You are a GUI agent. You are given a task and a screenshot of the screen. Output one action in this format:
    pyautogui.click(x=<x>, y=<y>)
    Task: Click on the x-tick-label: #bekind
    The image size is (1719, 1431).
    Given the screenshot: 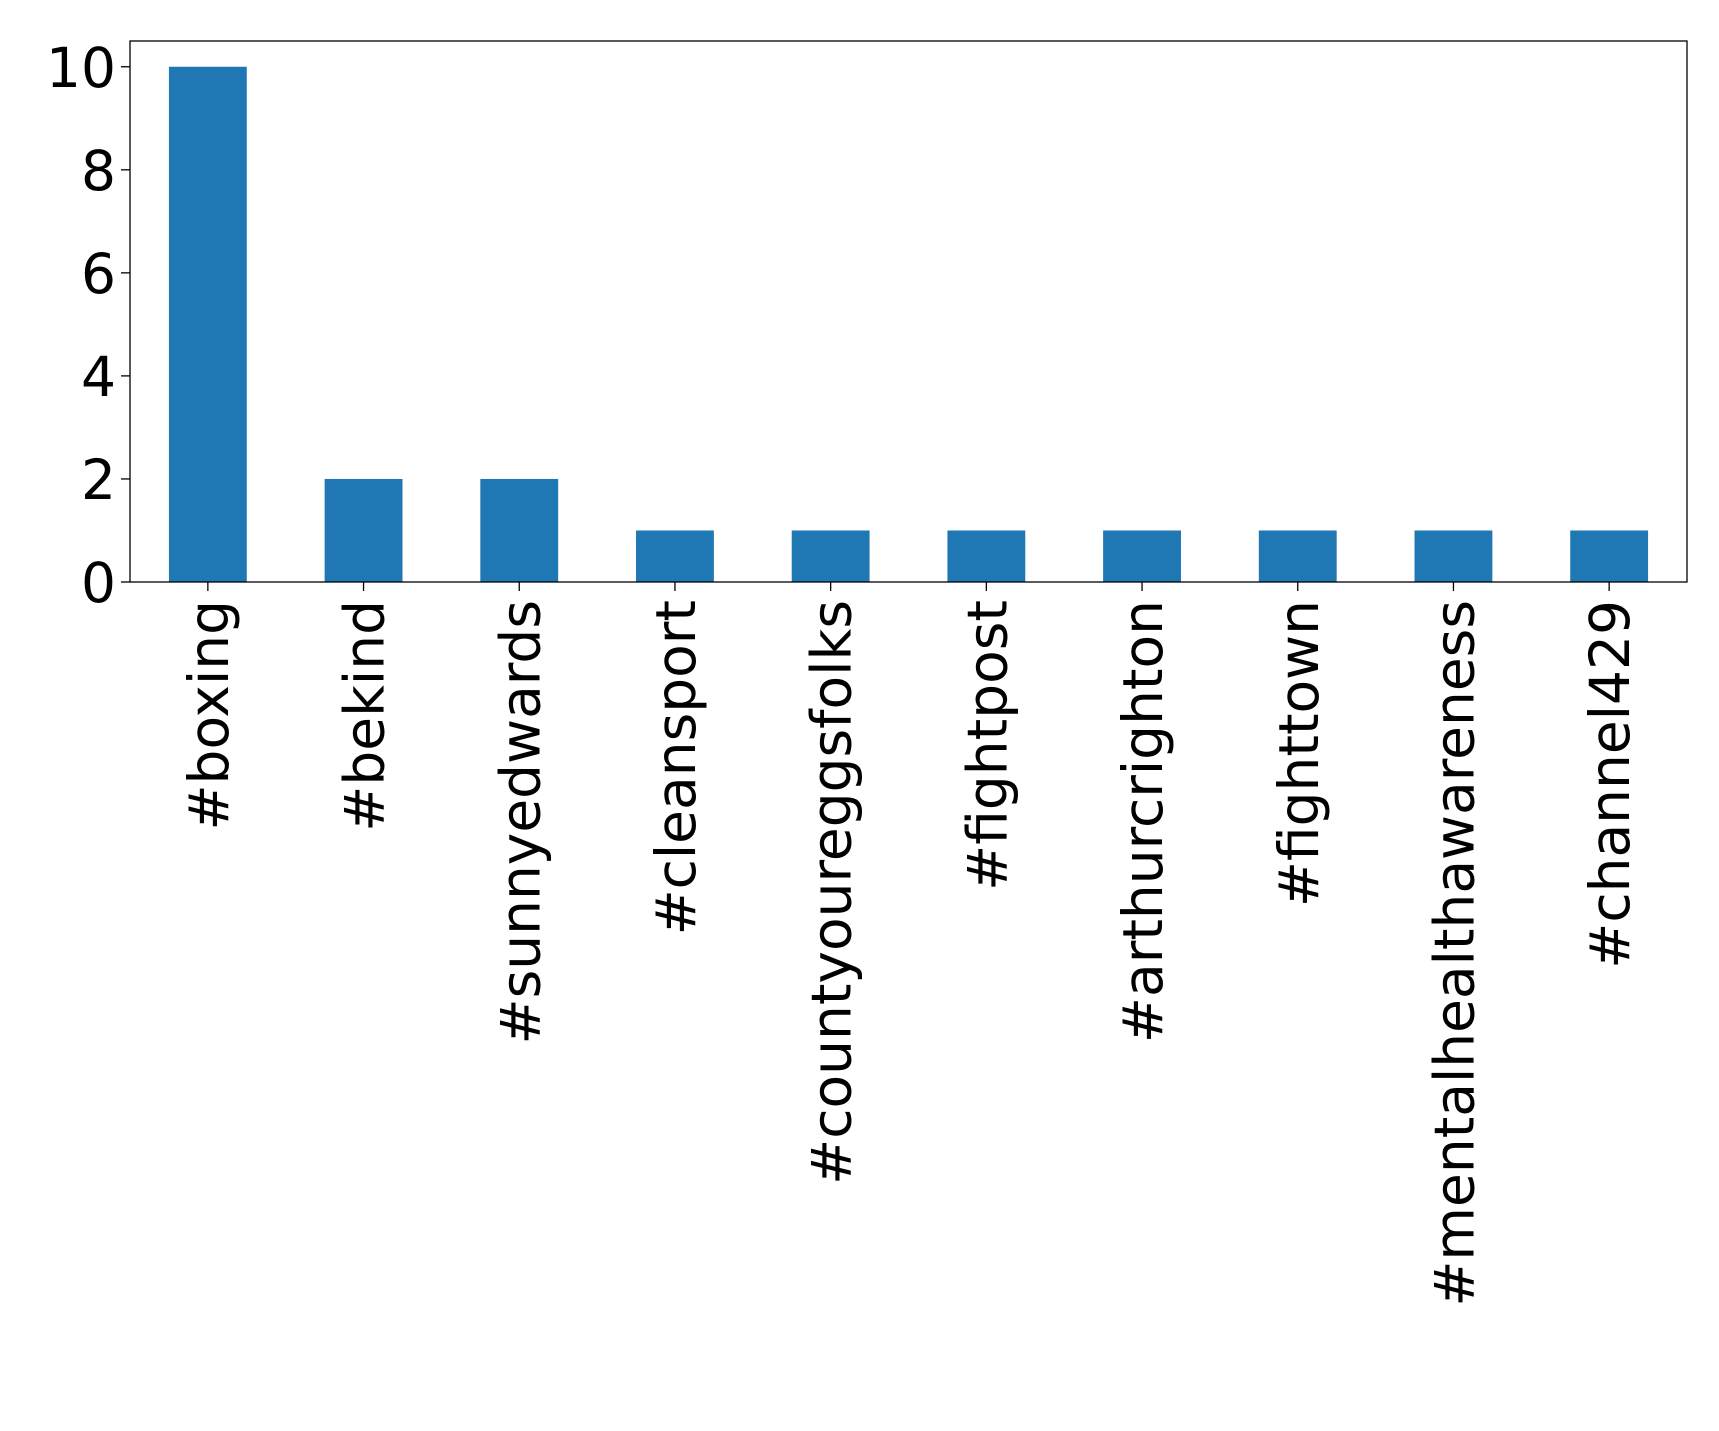 What is the action you would take?
    pyautogui.click(x=365, y=716)
    